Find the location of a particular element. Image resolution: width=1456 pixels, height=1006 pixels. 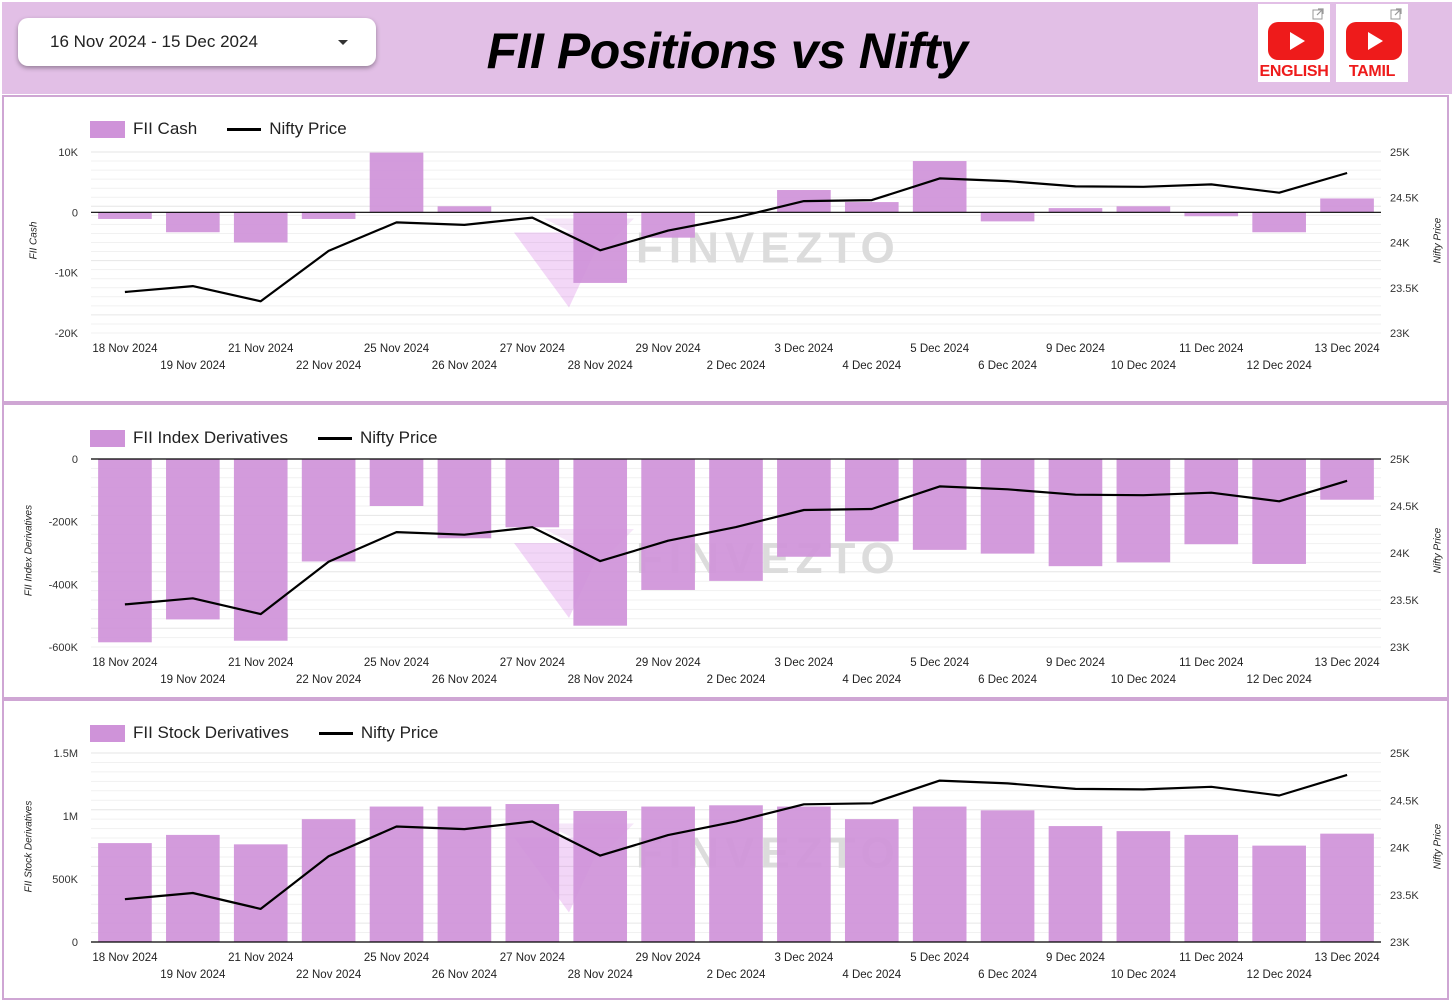

date-range-picker: 16 Nov 2024 - 15 Dec 2024 is located at coordinates (197, 42).